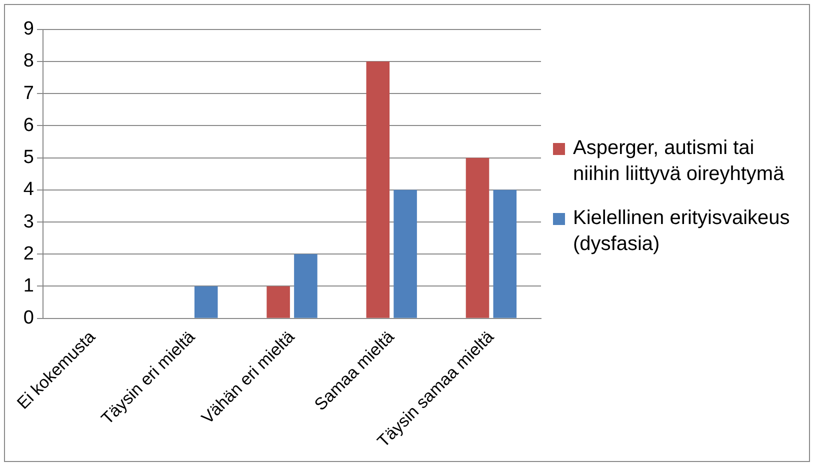 Image resolution: width=816 pixels, height=468 pixels. Describe the element at coordinates (28, 29) in the screenshot. I see `y-tick-label: 9` at that location.